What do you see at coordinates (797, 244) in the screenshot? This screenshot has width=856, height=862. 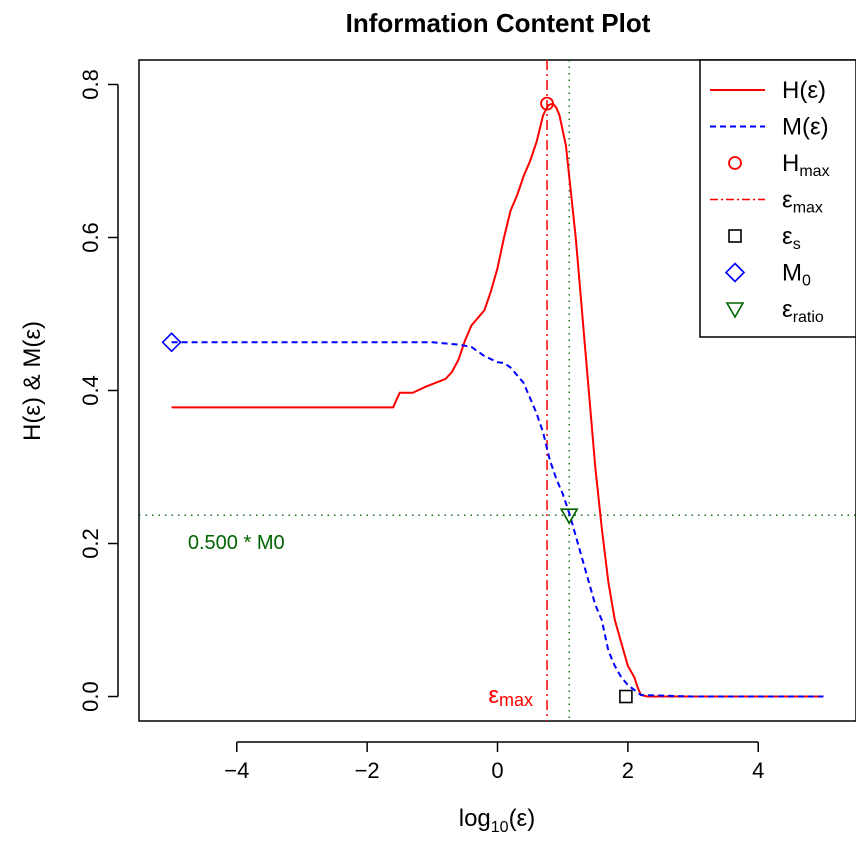 I see `legend-label-sub: s` at bounding box center [797, 244].